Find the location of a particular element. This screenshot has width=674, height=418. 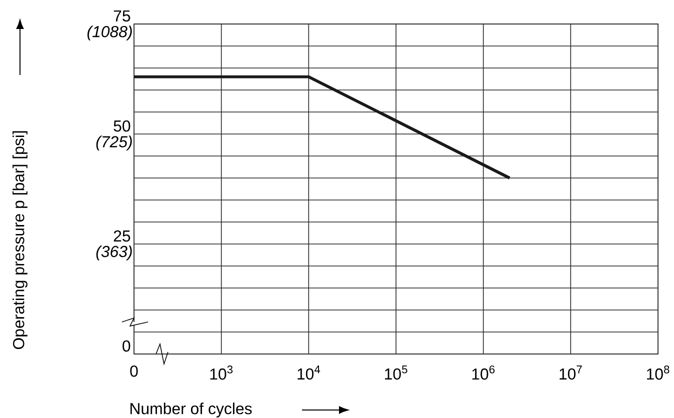

x-tick-label: 10$^{4}$ is located at coordinates (309, 373).